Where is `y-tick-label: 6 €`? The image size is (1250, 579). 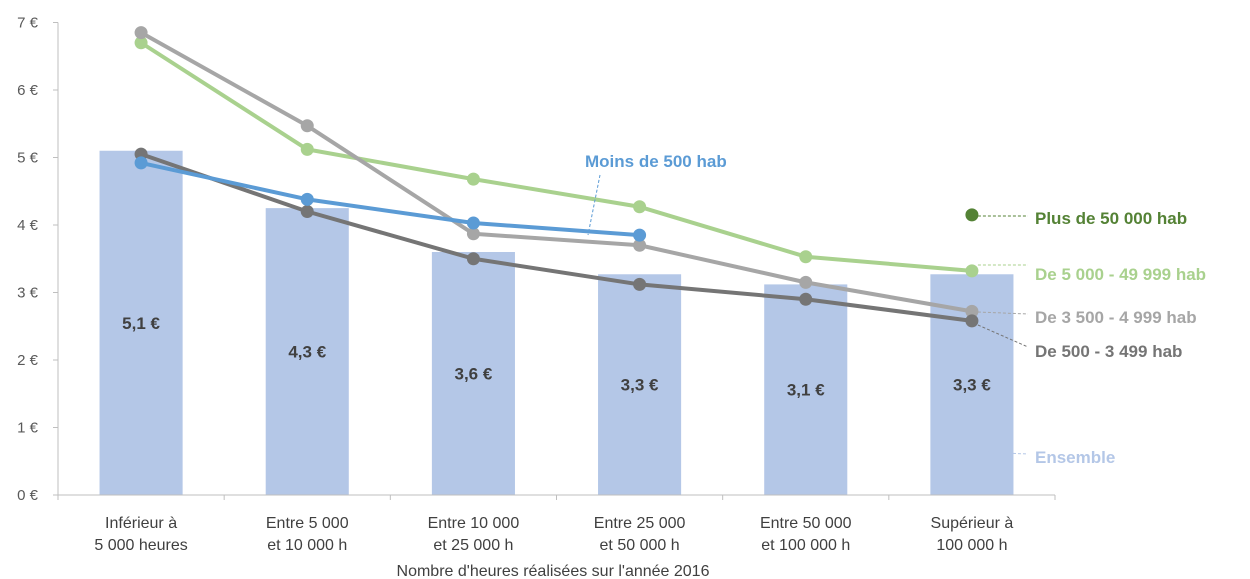
y-tick-label: 6 € is located at coordinates (28, 90).